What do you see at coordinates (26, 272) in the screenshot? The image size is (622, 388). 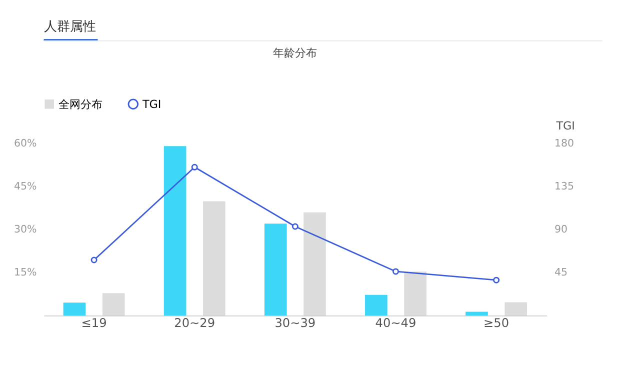 I see `y-tick-label: 15%` at bounding box center [26, 272].